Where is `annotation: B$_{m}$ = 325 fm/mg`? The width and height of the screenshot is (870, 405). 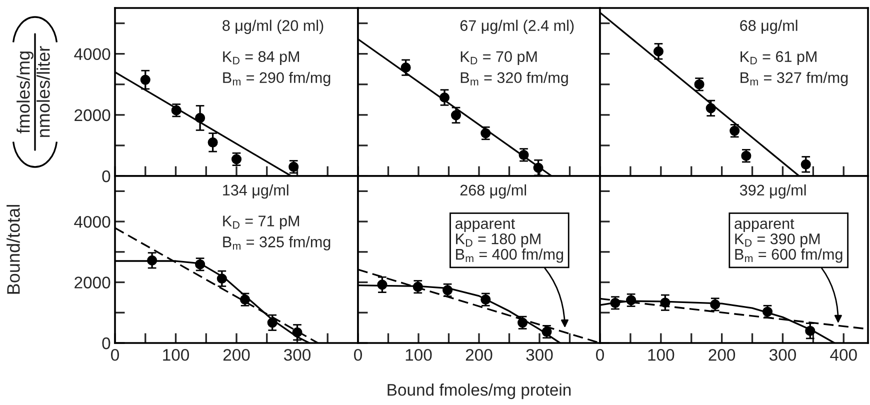
annotation: B$_{m}$ = 325 fm/mg is located at coordinates (276, 243).